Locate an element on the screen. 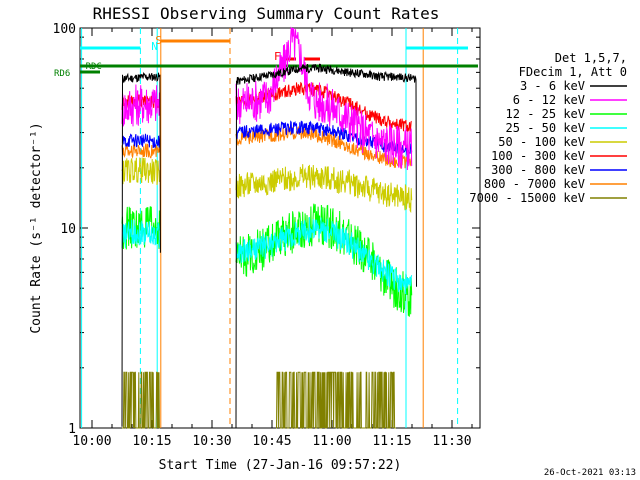 This screenshot has width=640, height=480. x-tick-label: 11:15 is located at coordinates (391, 441).